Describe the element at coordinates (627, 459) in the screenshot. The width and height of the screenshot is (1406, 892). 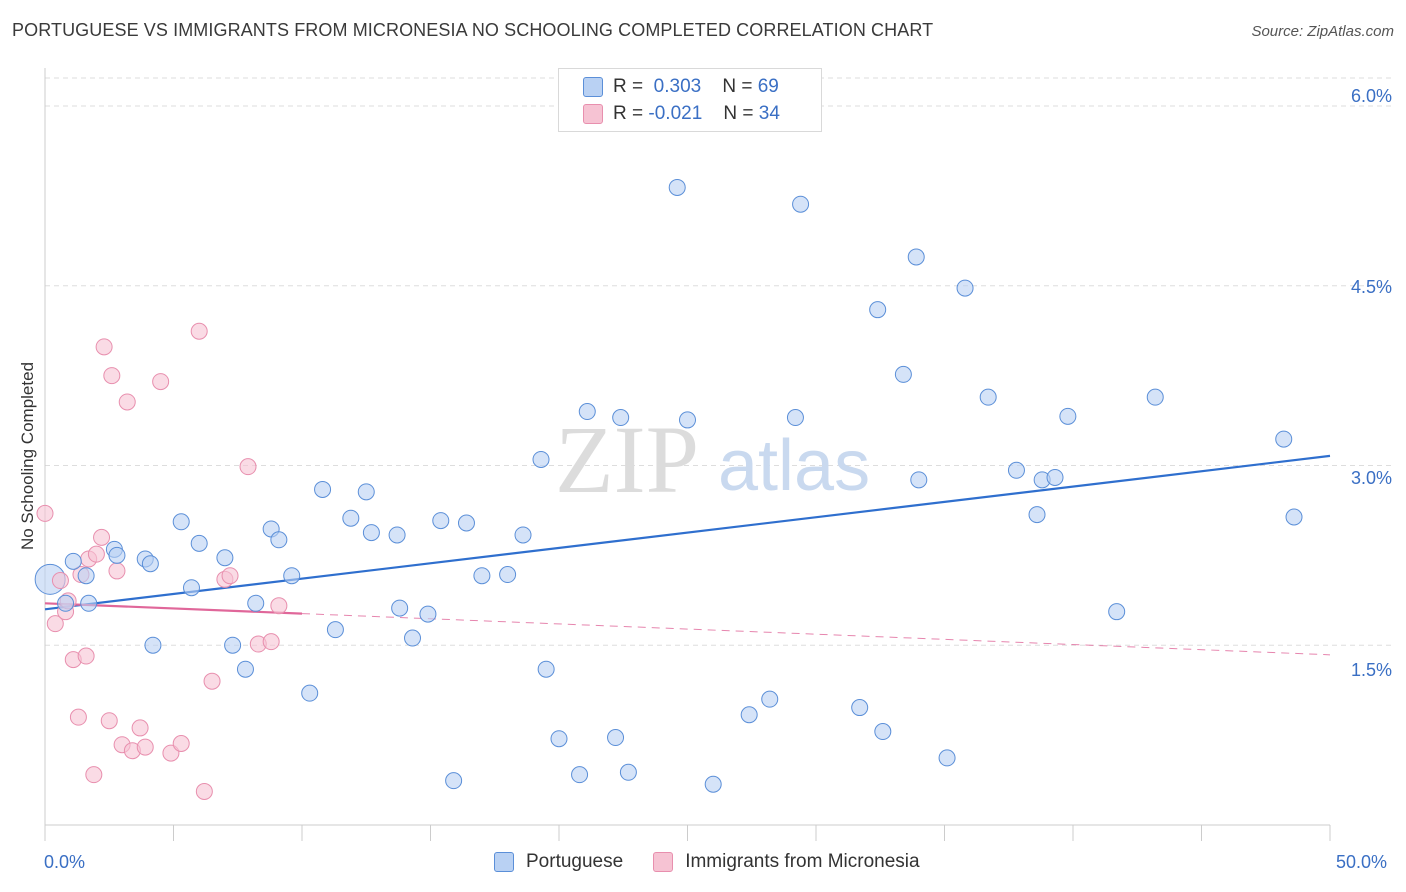
I see `watermark-zip: ZIP` at that location.